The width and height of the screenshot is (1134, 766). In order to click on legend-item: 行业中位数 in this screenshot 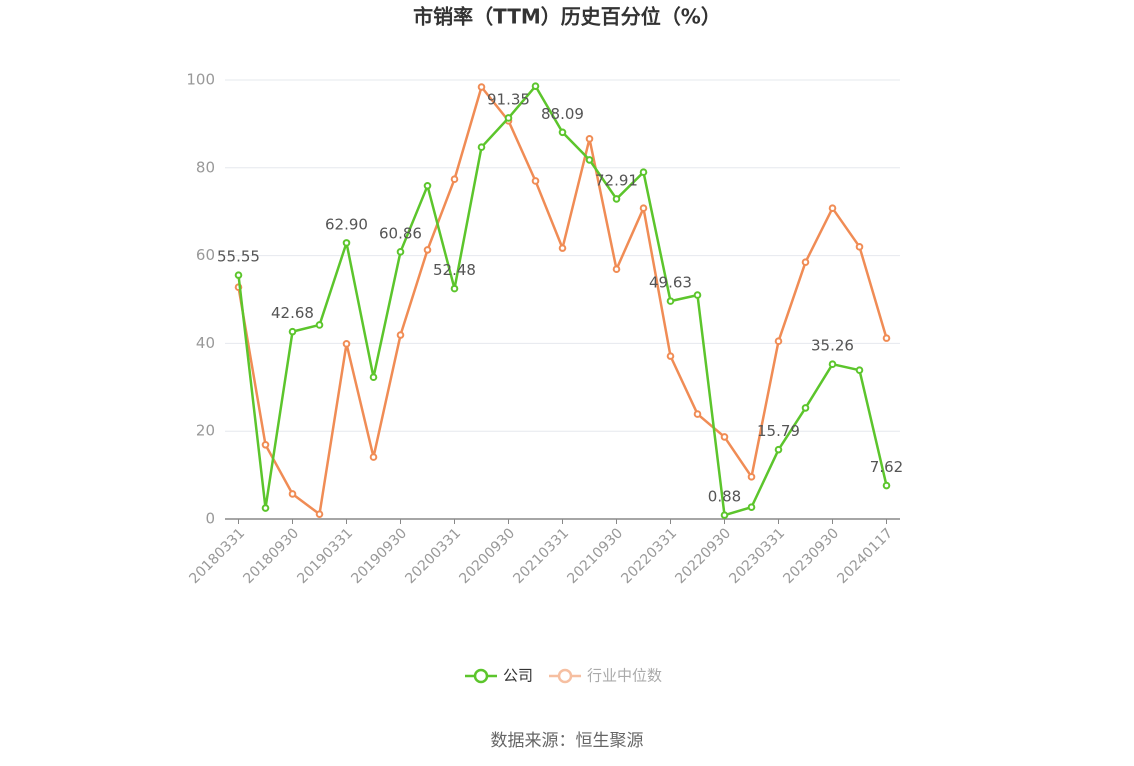, I will do `click(605, 676)`.